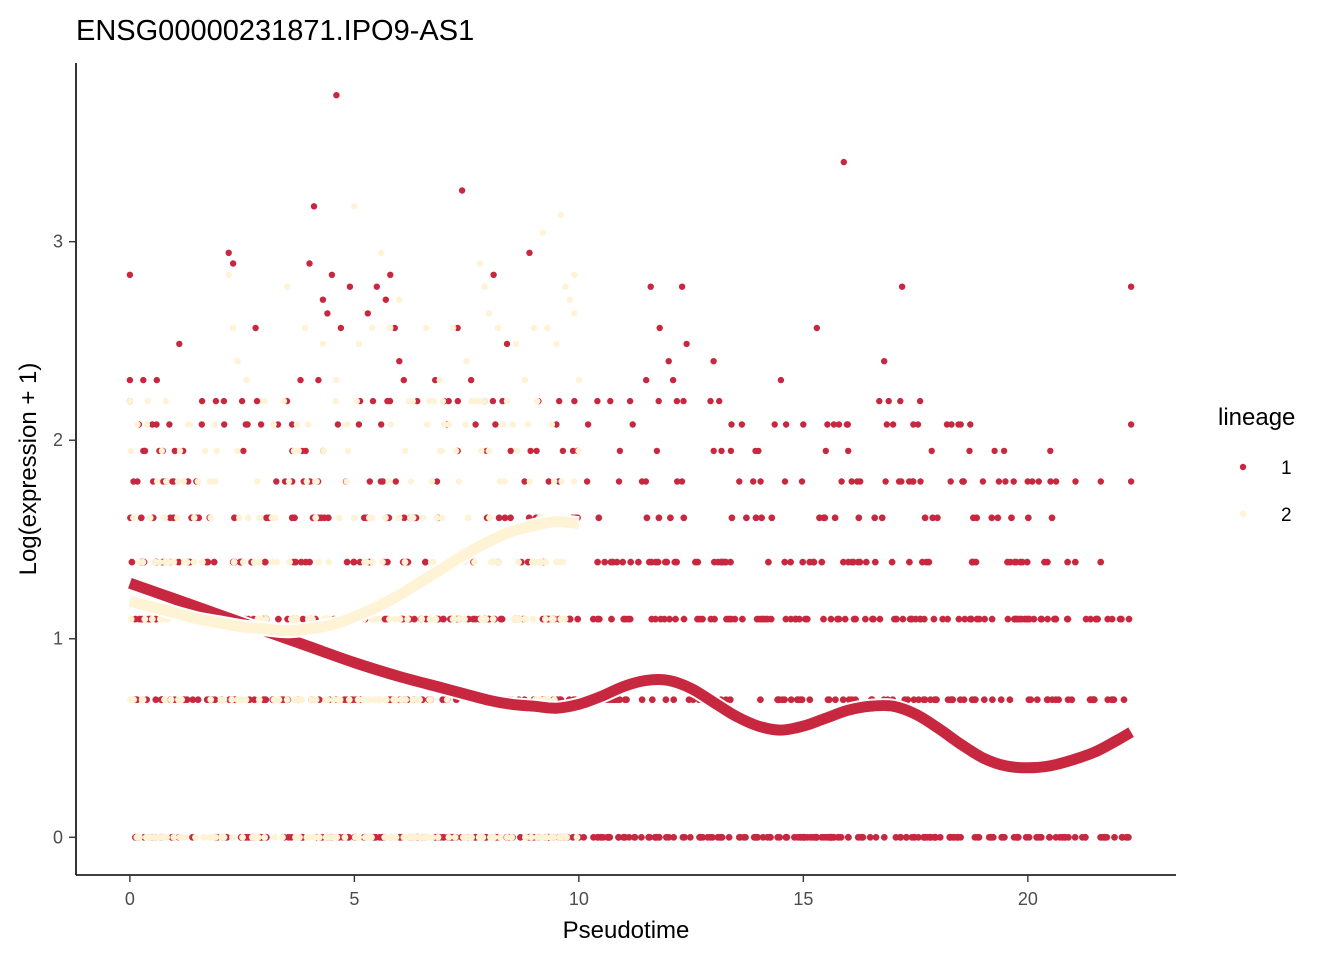 The image size is (1344, 960). What do you see at coordinates (354, 899) in the screenshot?
I see `x-tick-label: 5` at bounding box center [354, 899].